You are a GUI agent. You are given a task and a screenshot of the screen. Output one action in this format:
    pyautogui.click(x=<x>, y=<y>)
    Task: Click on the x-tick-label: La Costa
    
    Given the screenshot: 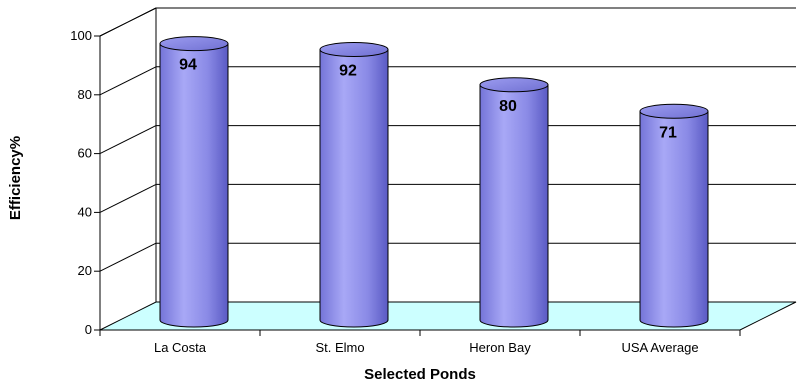 What is the action you would take?
    pyautogui.click(x=180, y=347)
    